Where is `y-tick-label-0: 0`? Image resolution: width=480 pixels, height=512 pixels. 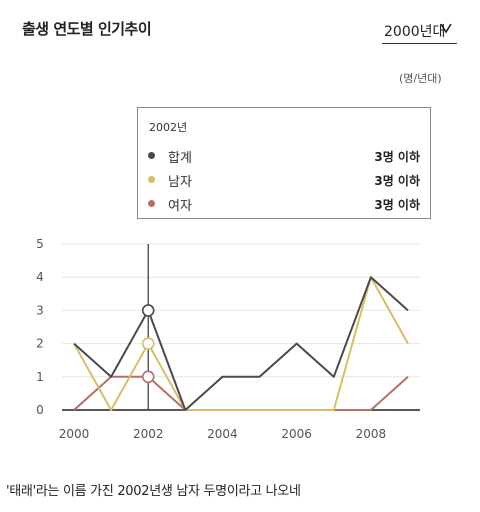 y-tick-label-0: 0 is located at coordinates (40, 410).